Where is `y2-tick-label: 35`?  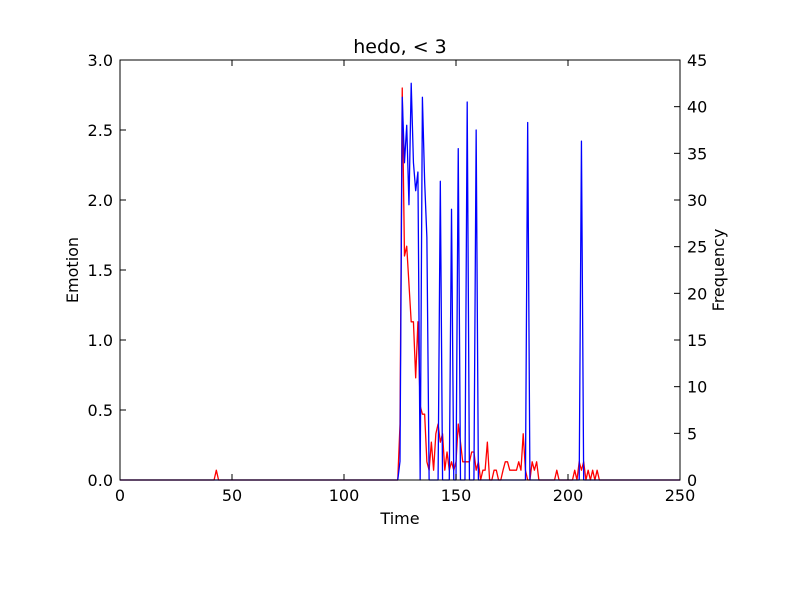 y2-tick-label: 35 is located at coordinates (697, 153).